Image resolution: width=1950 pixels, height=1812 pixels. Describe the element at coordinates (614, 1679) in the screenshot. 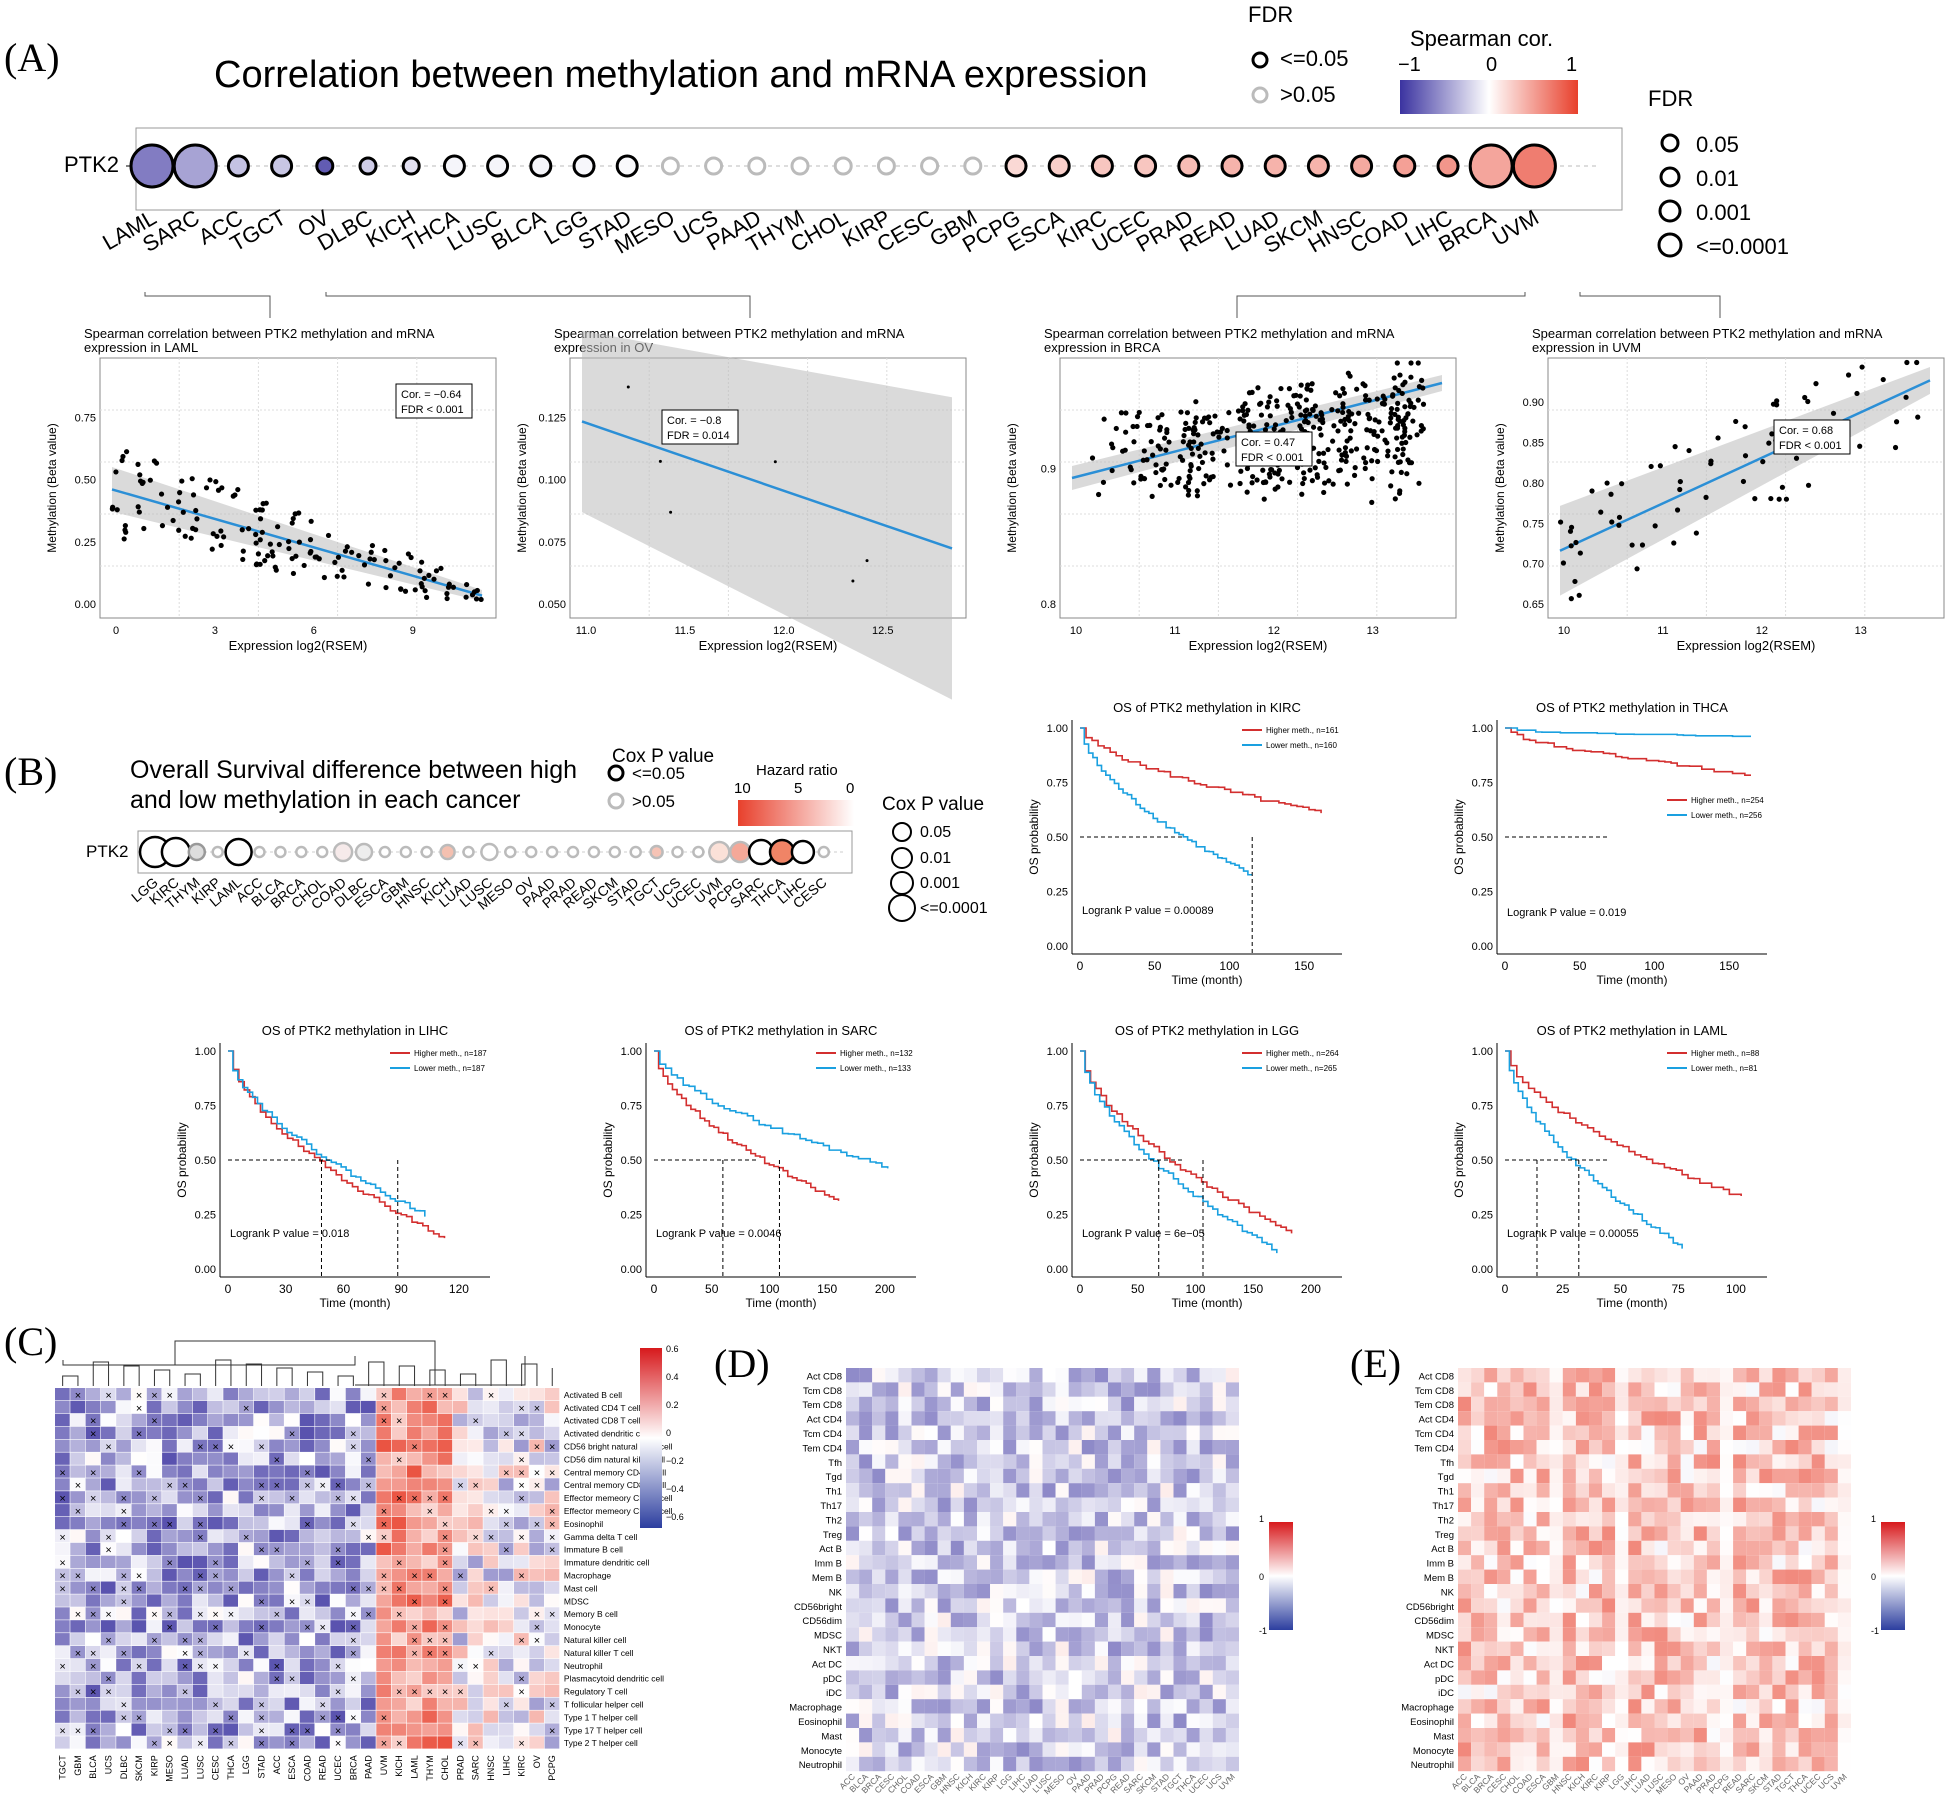

I see `heat-c-row-label: Plasmacytoid dendritic cell` at that location.